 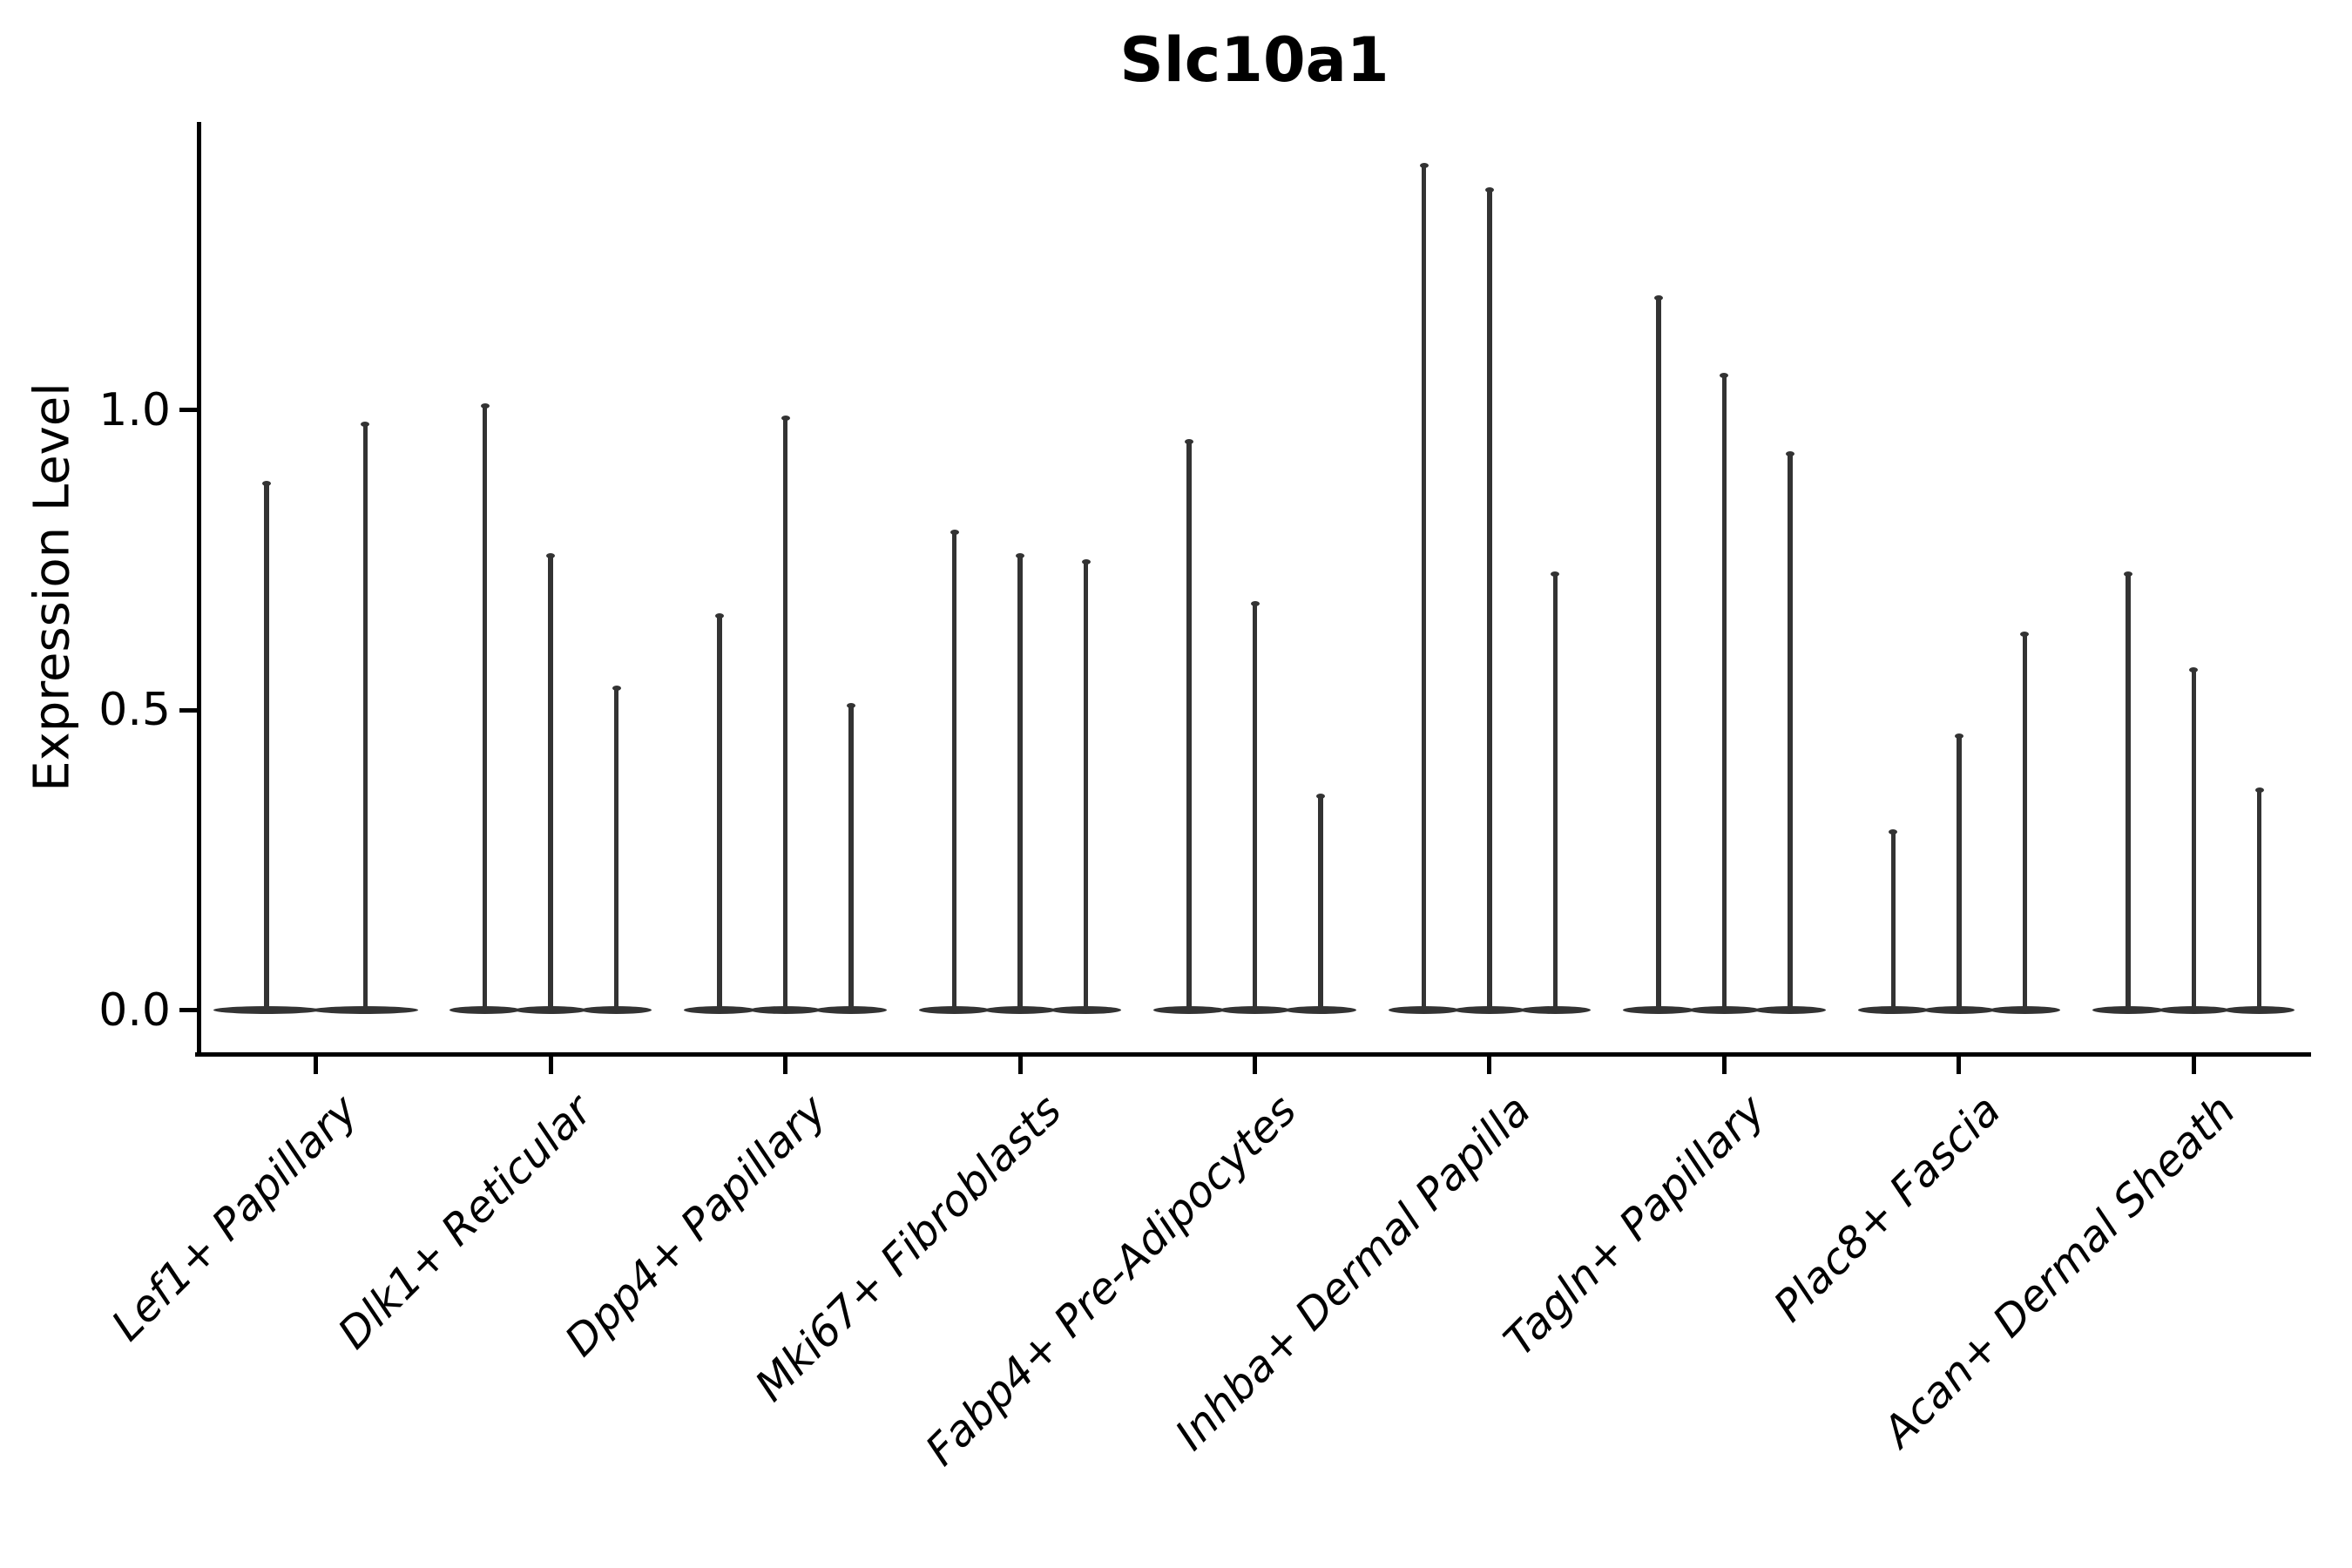 What do you see at coordinates (465, 1222) in the screenshot?
I see `x-tick-label: Dlk1+ Reticular` at bounding box center [465, 1222].